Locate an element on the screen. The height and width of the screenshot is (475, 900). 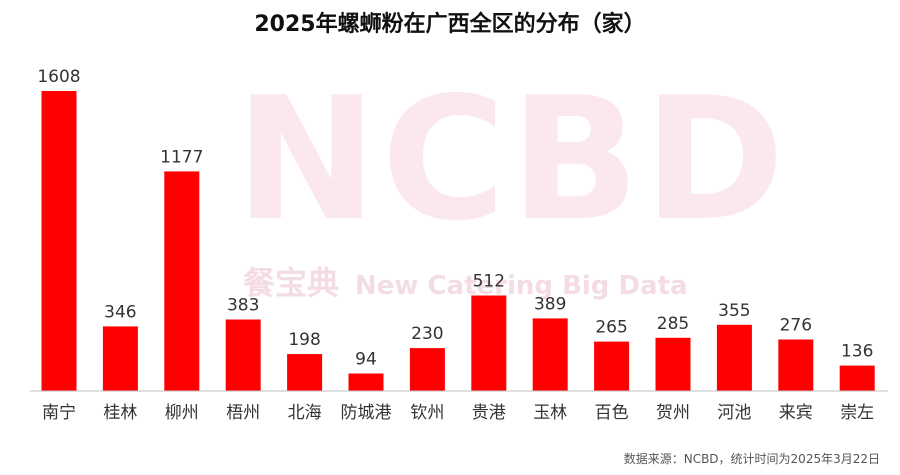
x-tick-label: 钦州 is located at coordinates (427, 413).